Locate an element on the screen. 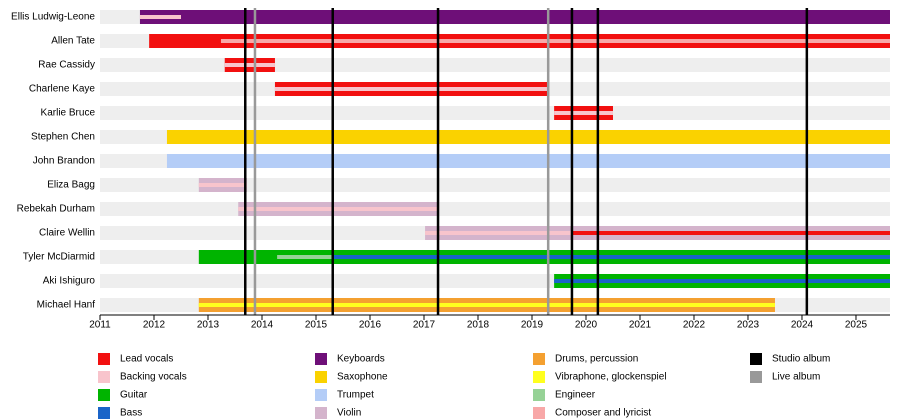 The width and height of the screenshot is (900, 420). x-tick-label: 2020 is located at coordinates (586, 325).